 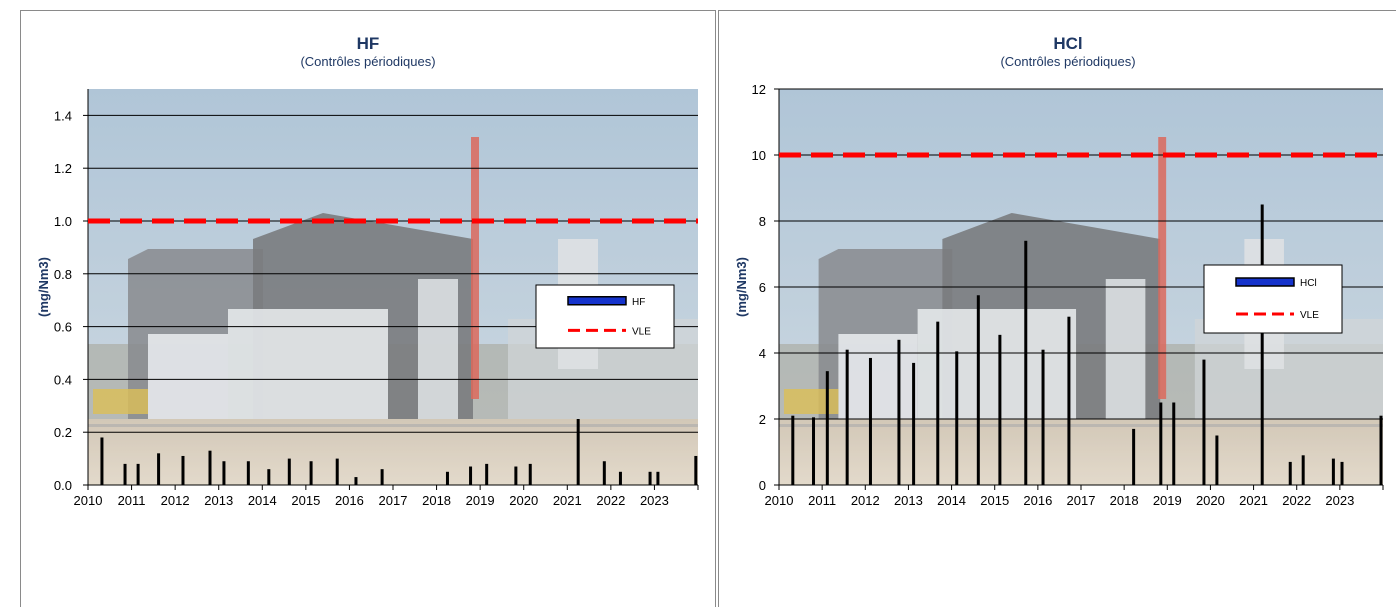 What do you see at coordinates (567, 500) in the screenshot?
I see `x-tick-label: 2021` at bounding box center [567, 500].